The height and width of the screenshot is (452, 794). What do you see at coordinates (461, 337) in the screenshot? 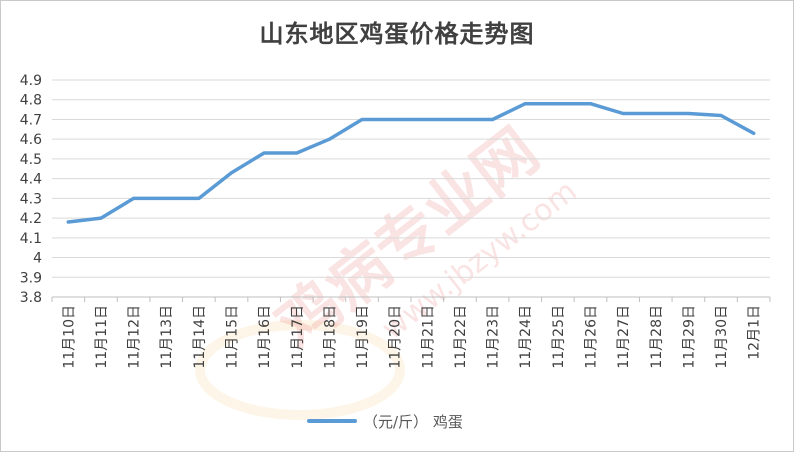
I see `x-tick-label: 11月22日` at bounding box center [461, 337].